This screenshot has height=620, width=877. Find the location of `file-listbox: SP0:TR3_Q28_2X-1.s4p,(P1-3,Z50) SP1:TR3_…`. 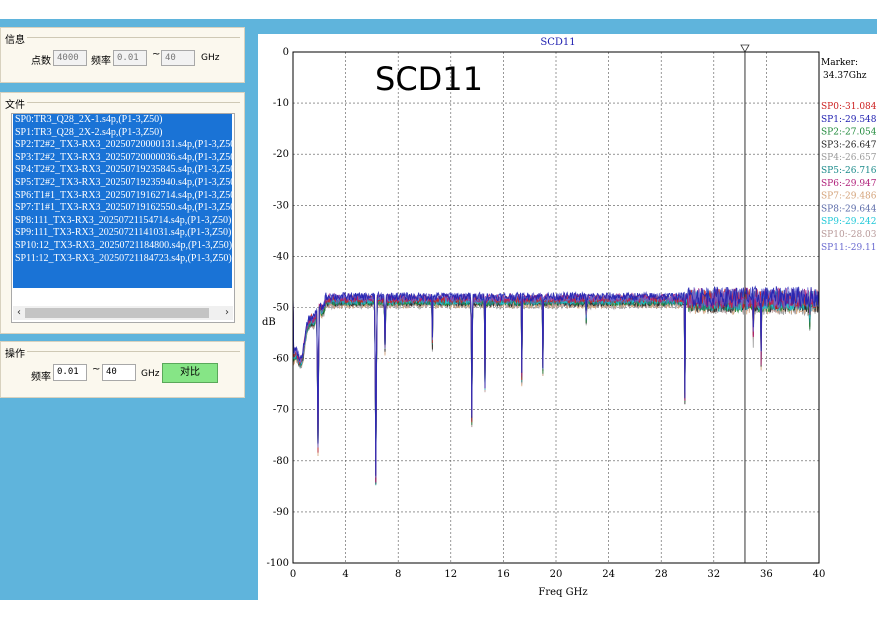

file-listbox: SP0:TR3_Q28_2X-1.s4p,(P1-3,Z50) SP1:TR3_… is located at coordinates (123, 218).